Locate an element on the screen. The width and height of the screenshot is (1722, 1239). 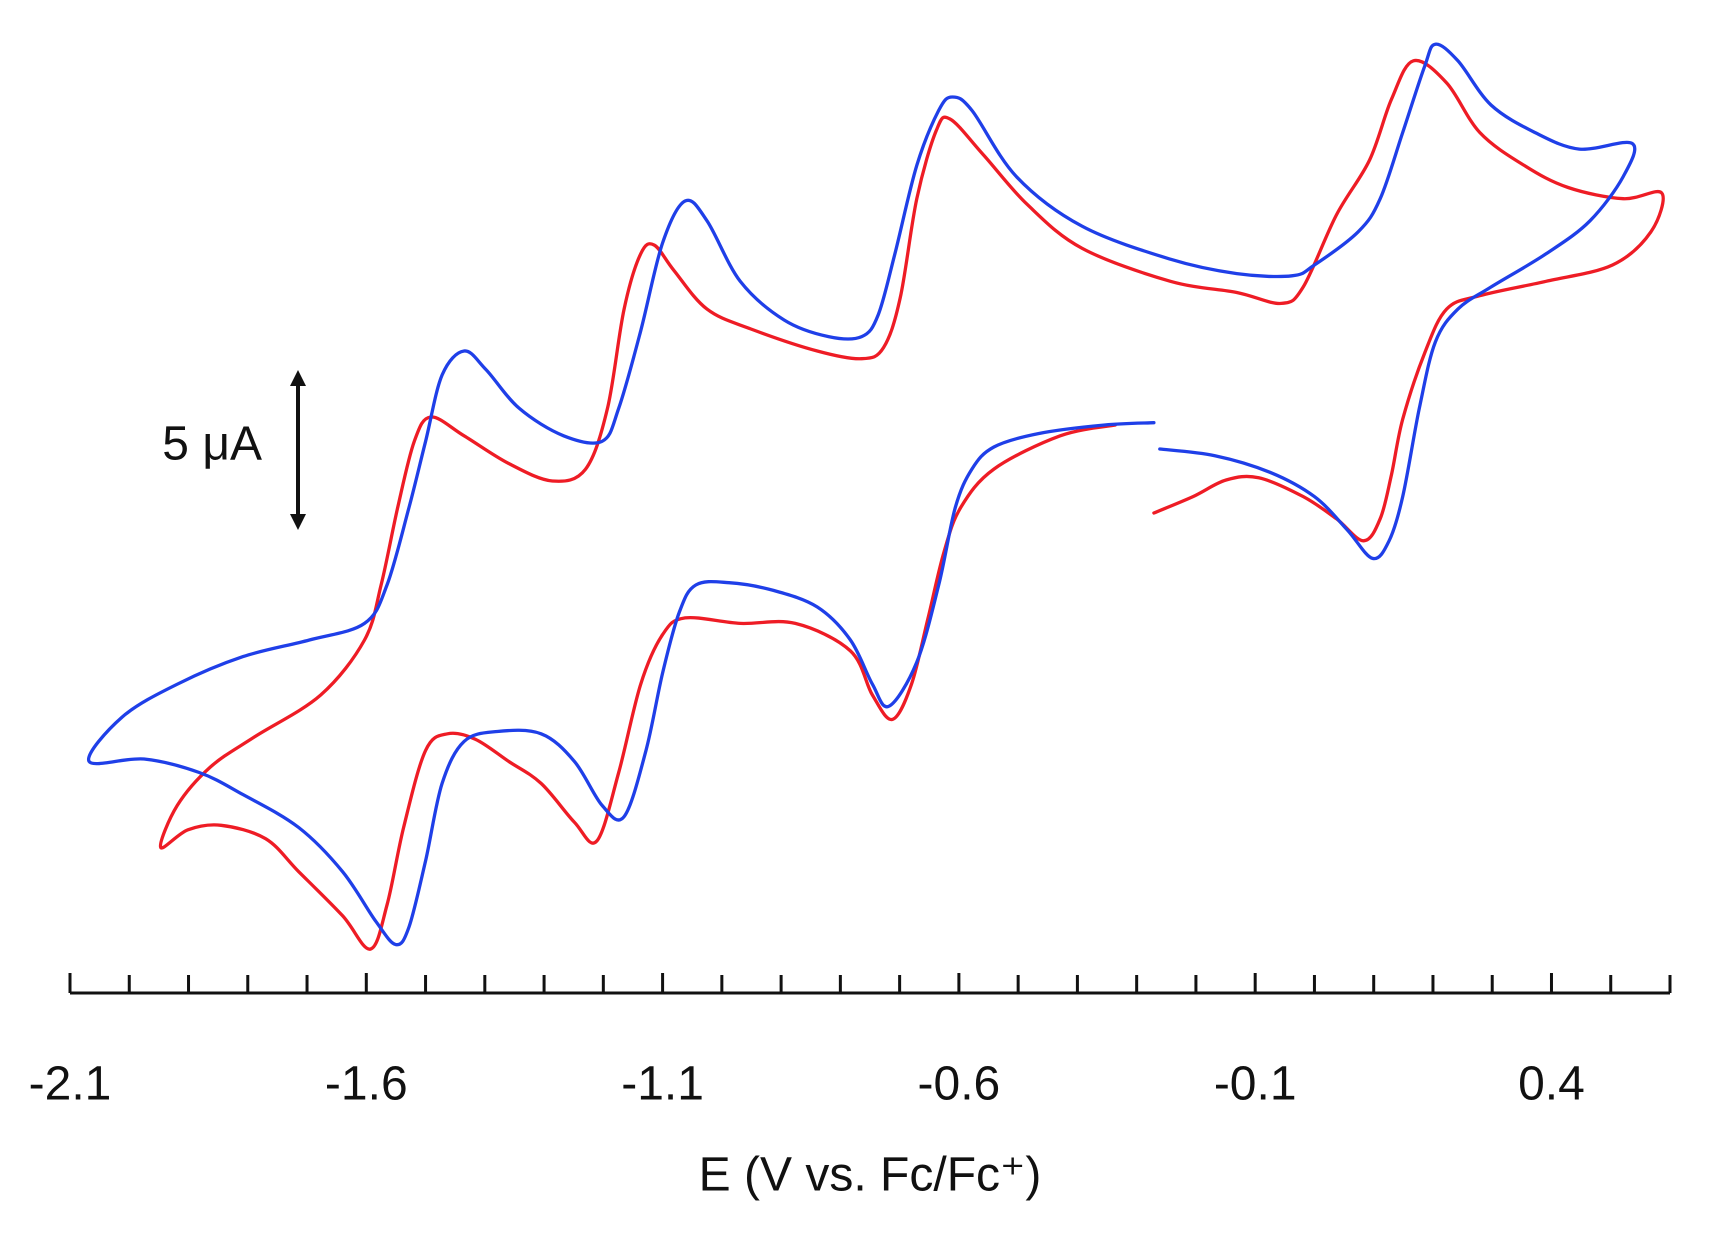
x-tick-label: -0.1 is located at coordinates (1255, 1084).